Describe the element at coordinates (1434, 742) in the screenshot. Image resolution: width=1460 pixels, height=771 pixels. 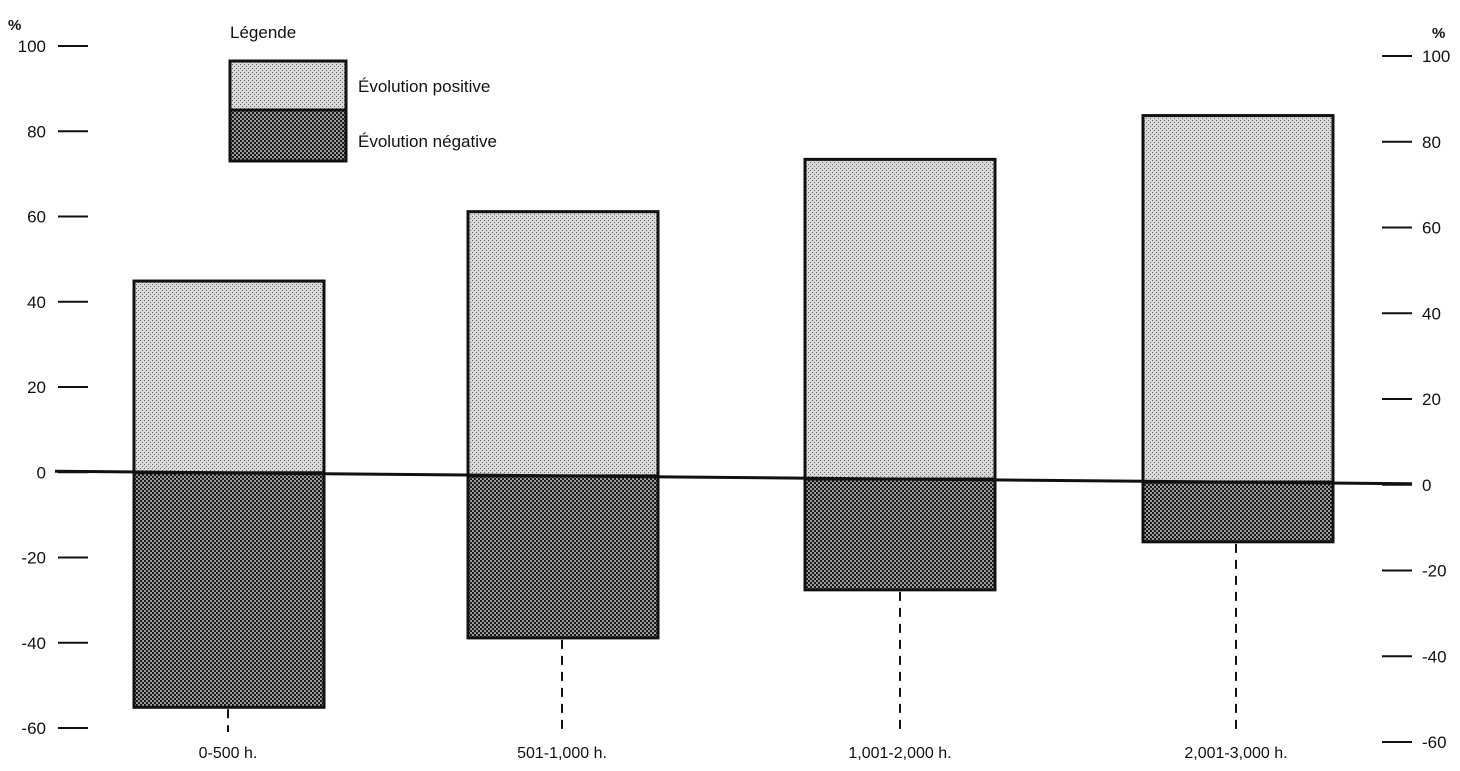
I see `right-tick-label: -60` at that location.